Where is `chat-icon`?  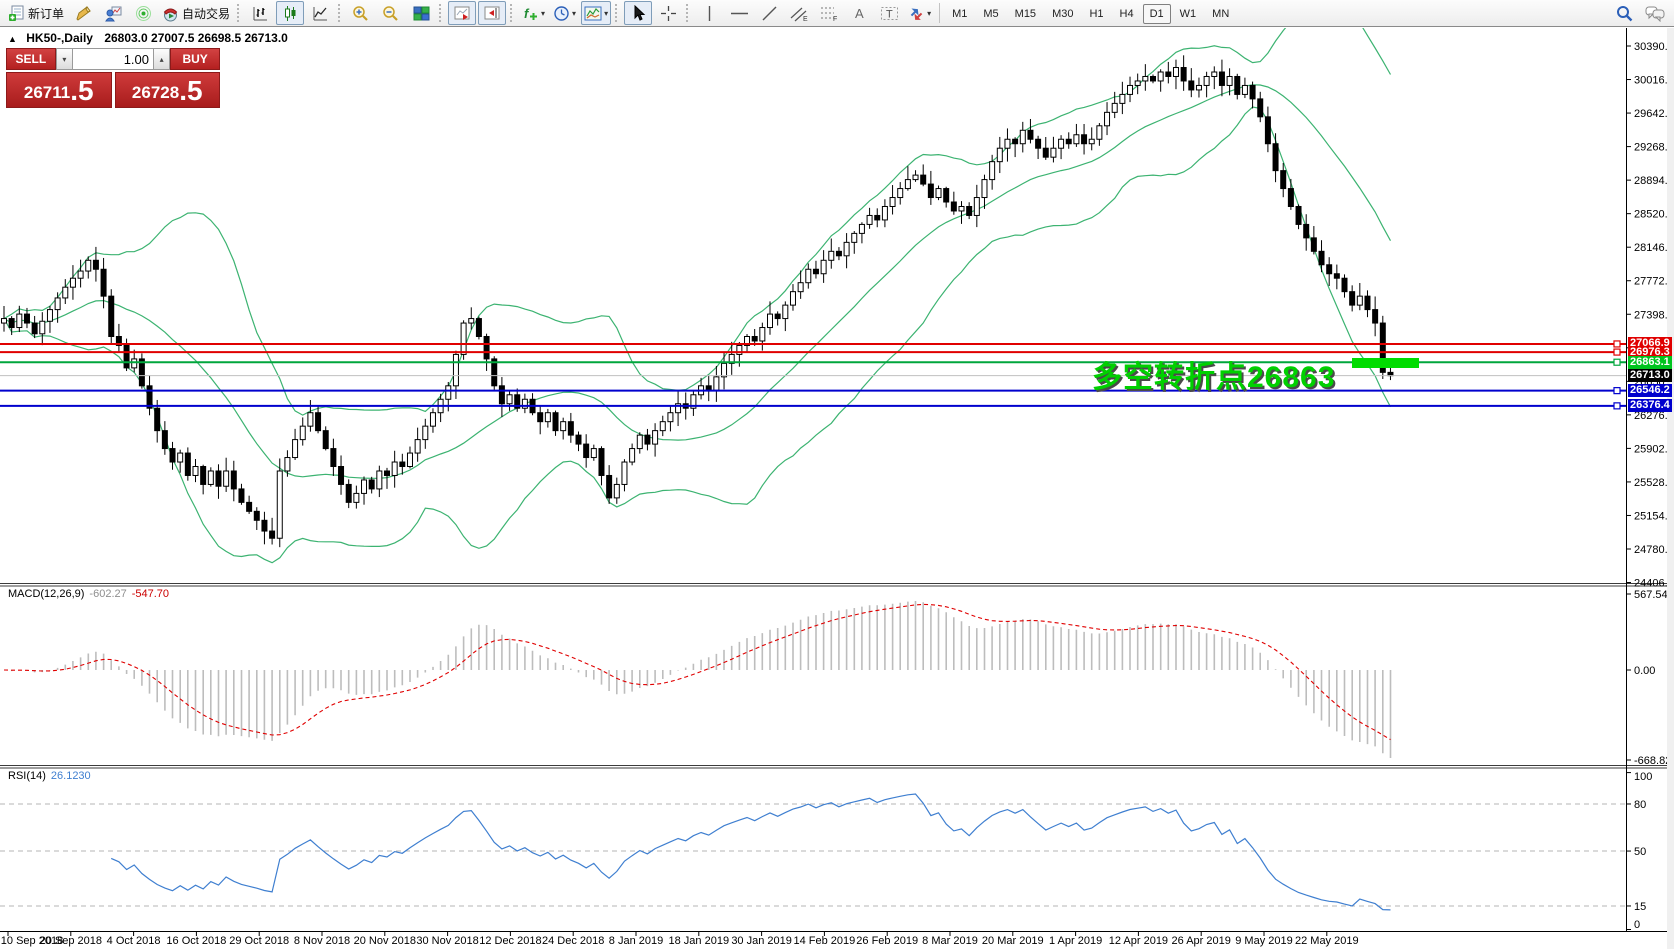
chat-icon is located at coordinates (1655, 14).